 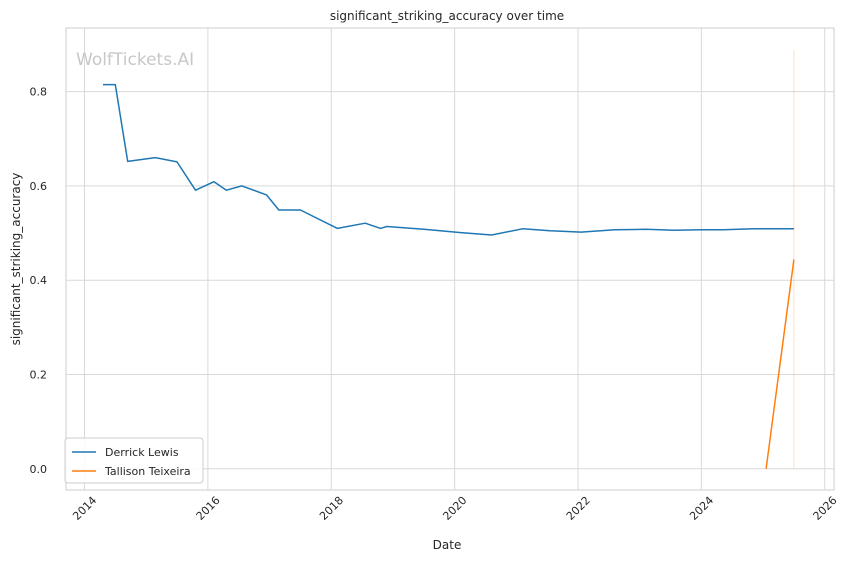 I want to click on series-line-tallison-teixeira, so click(x=780, y=364).